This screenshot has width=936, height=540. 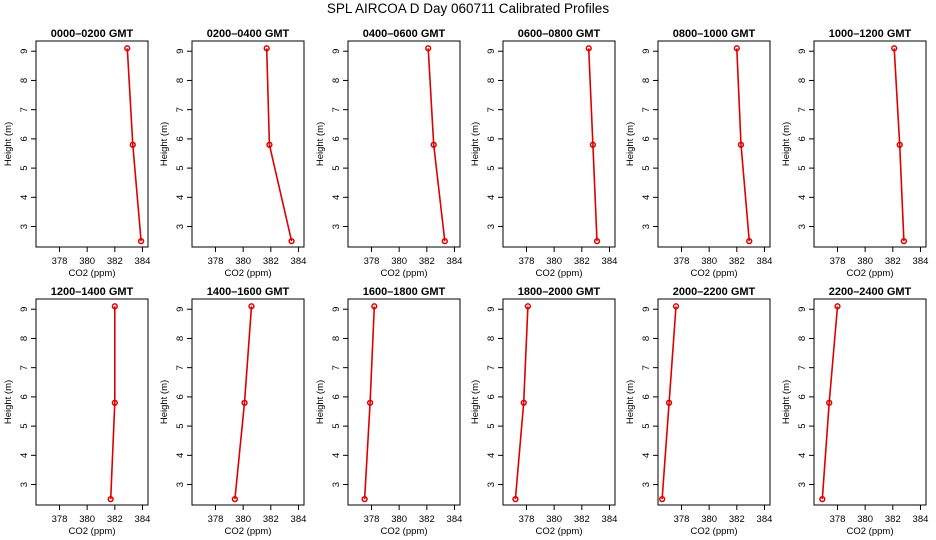 I want to click on panel-title: 0400–0600 GMT, so click(x=404, y=34).